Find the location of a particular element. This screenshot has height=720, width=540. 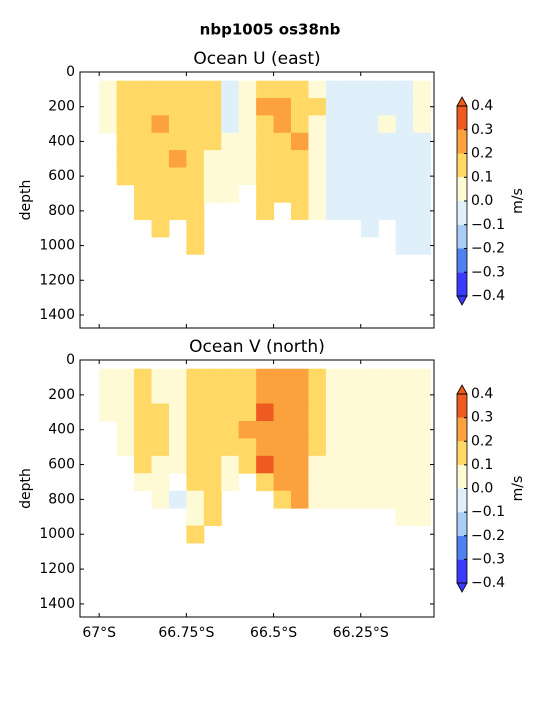

colorbar-tick-label: 0.4 is located at coordinates (482, 106).